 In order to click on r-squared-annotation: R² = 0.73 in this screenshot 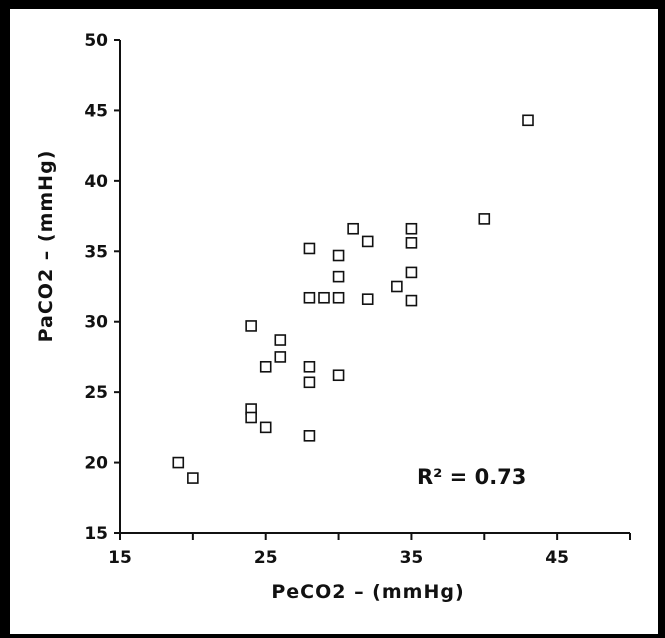, I will do `click(471, 477)`.